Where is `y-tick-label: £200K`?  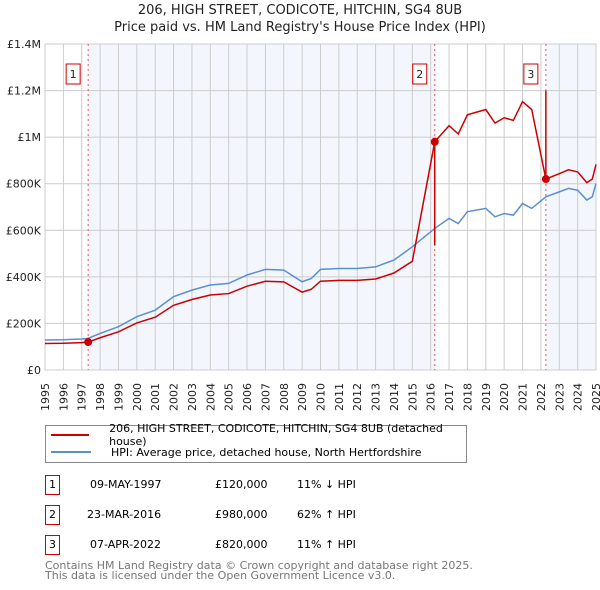 y-tick-label: £200K is located at coordinates (24, 323).